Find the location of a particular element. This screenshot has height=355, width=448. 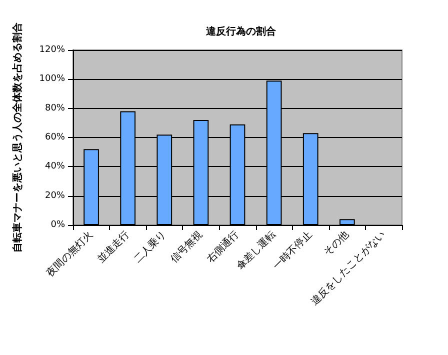

x-tick-label: 二人乗り is located at coordinates (150, 247).